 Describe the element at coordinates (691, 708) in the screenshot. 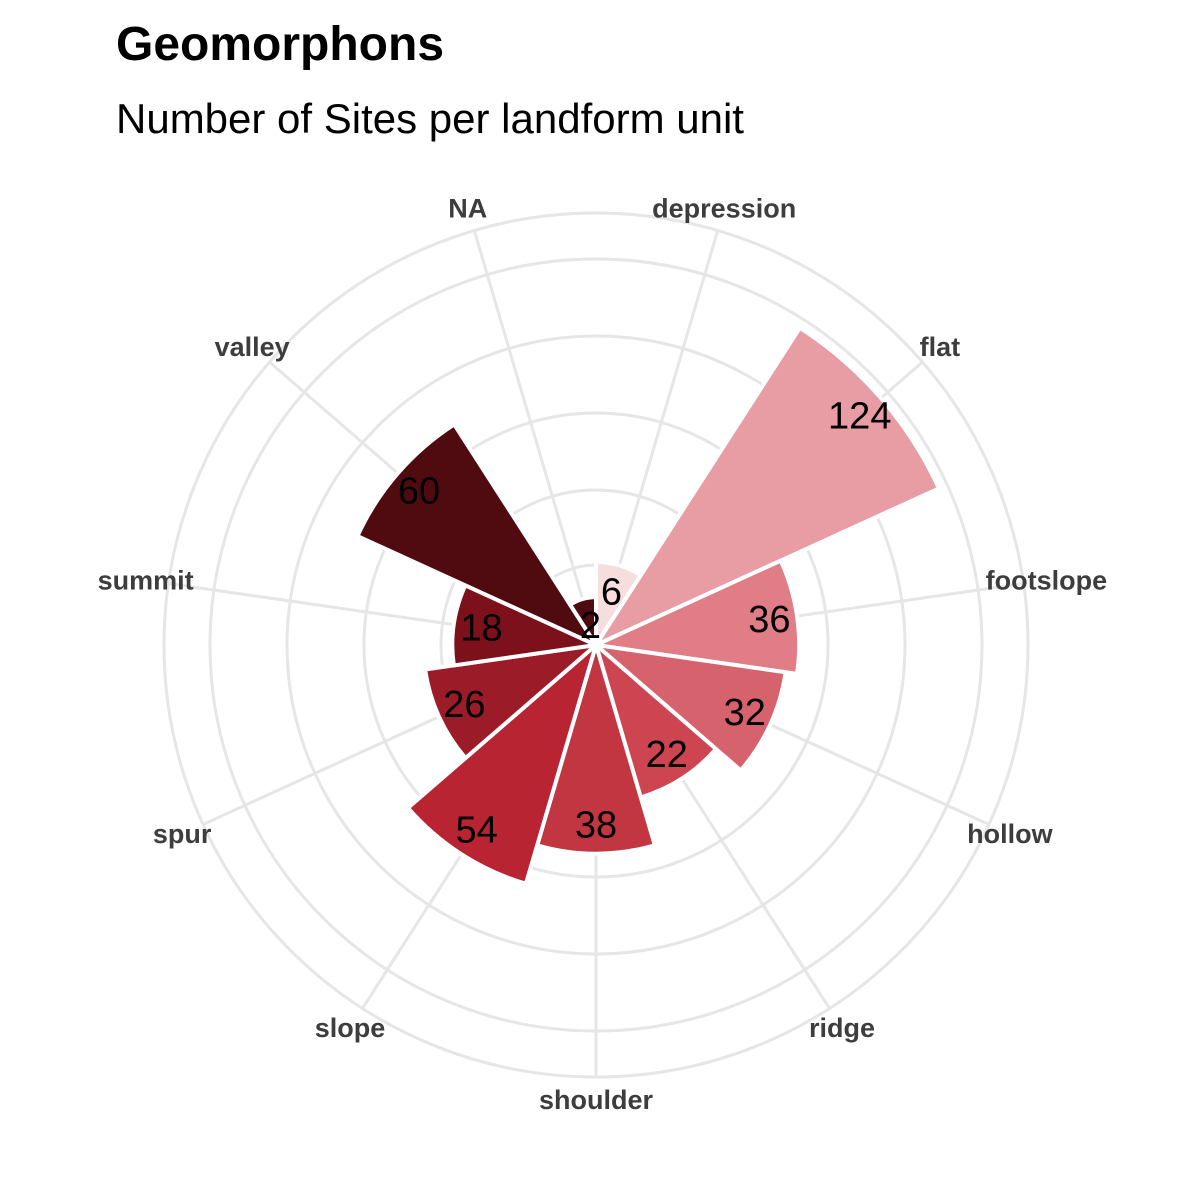

I see `bar-hollow` at that location.